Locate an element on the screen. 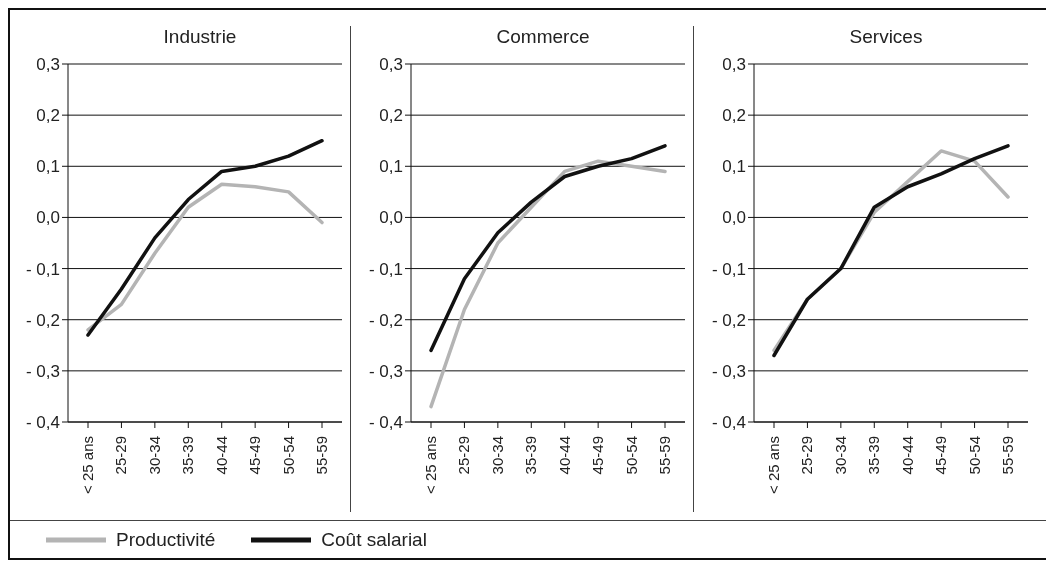 This screenshot has width=1046, height=568. chart-title: Commerce is located at coordinates (543, 37).